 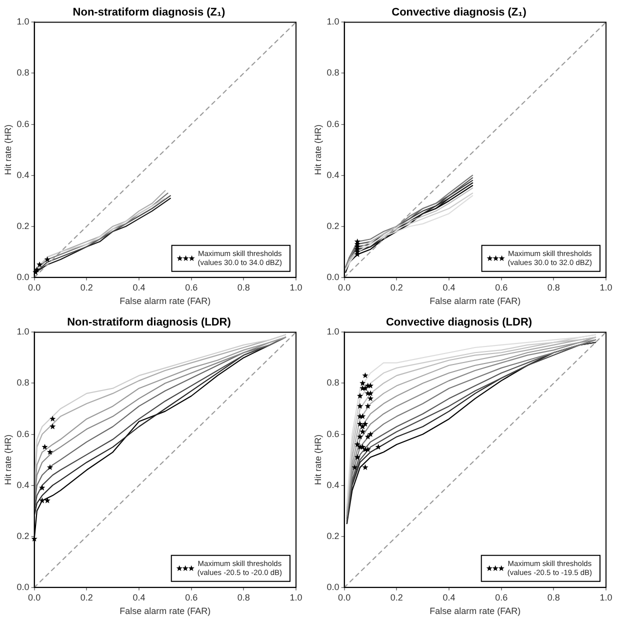 I want to click on chart-title: Non-stratiform diagnosis (LDR), so click(x=149, y=322).